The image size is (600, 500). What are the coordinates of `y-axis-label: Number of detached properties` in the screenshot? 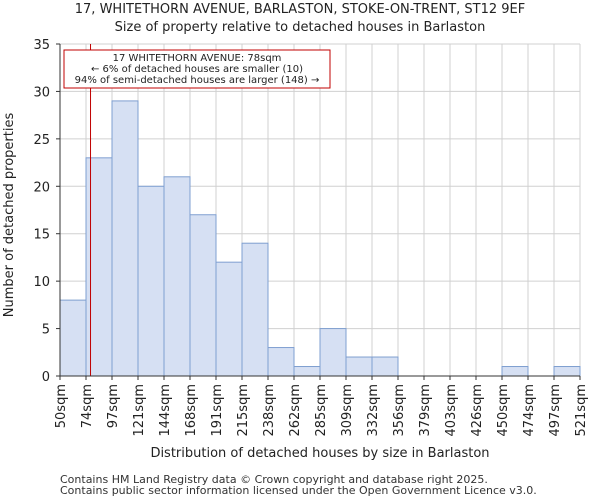 It's located at (9, 215).